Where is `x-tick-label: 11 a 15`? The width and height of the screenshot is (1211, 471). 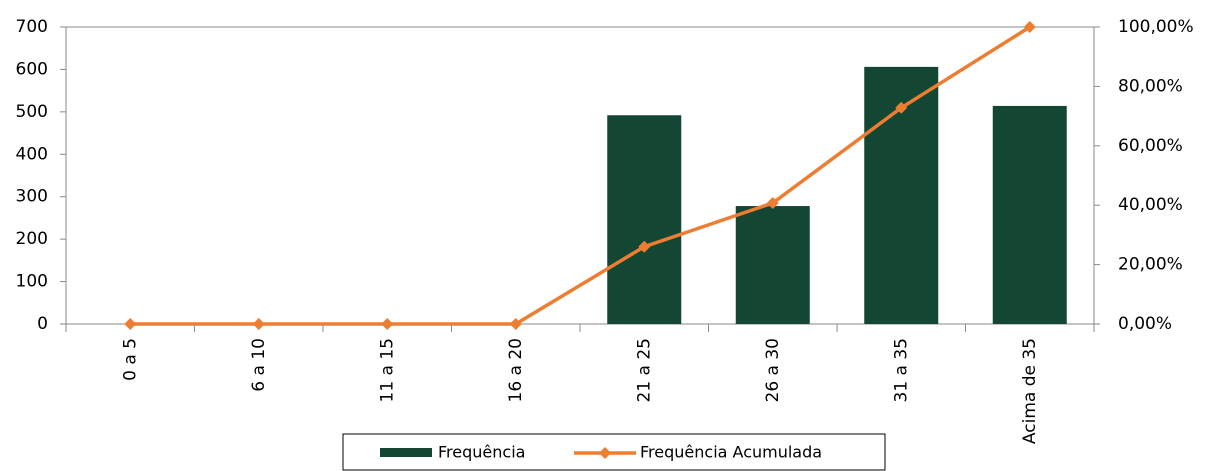 x-tick-label: 11 a 15 is located at coordinates (387, 370).